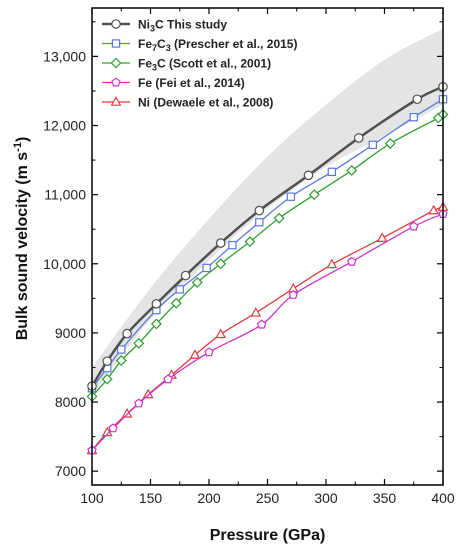 The image size is (465, 550). I want to click on y-axis-title: Bulk sound velocity (m s-1), so click(21, 239).